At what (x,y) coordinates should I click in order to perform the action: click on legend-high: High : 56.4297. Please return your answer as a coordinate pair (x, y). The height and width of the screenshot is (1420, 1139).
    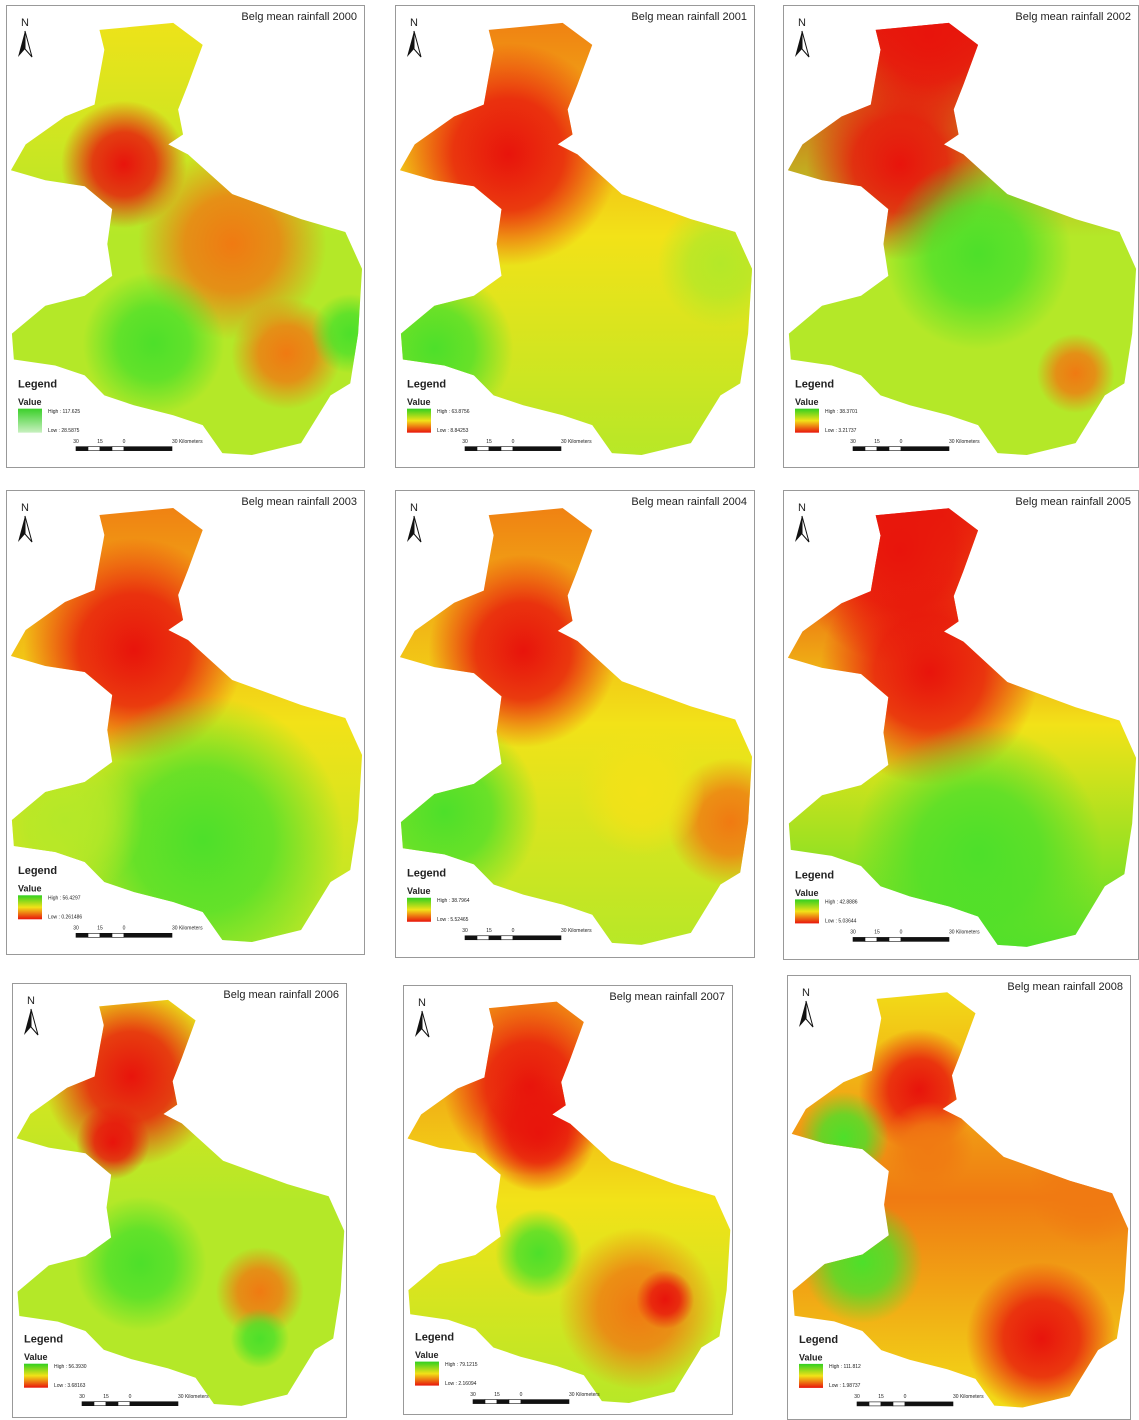
    Looking at the image, I should click on (64, 899).